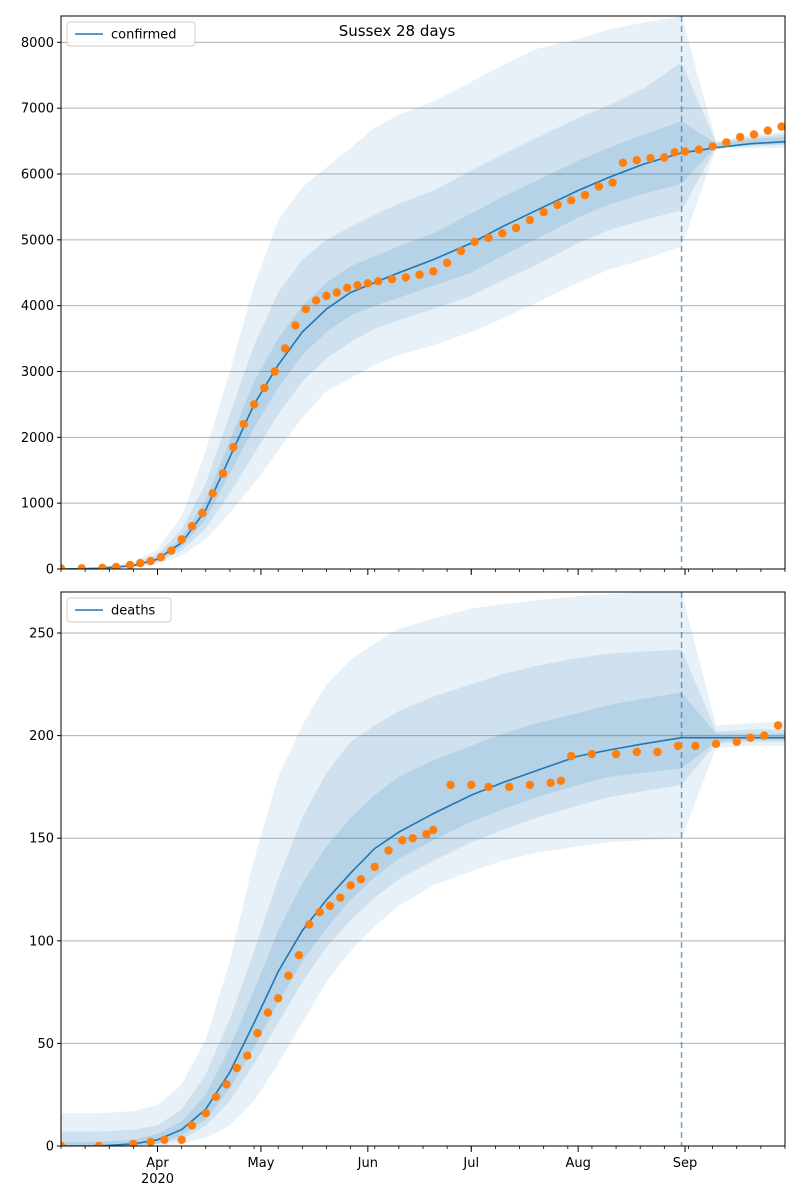 This screenshot has height=1200, width=800. Describe the element at coordinates (41, 941) in the screenshot. I see `y-tick-label: 100` at that location.